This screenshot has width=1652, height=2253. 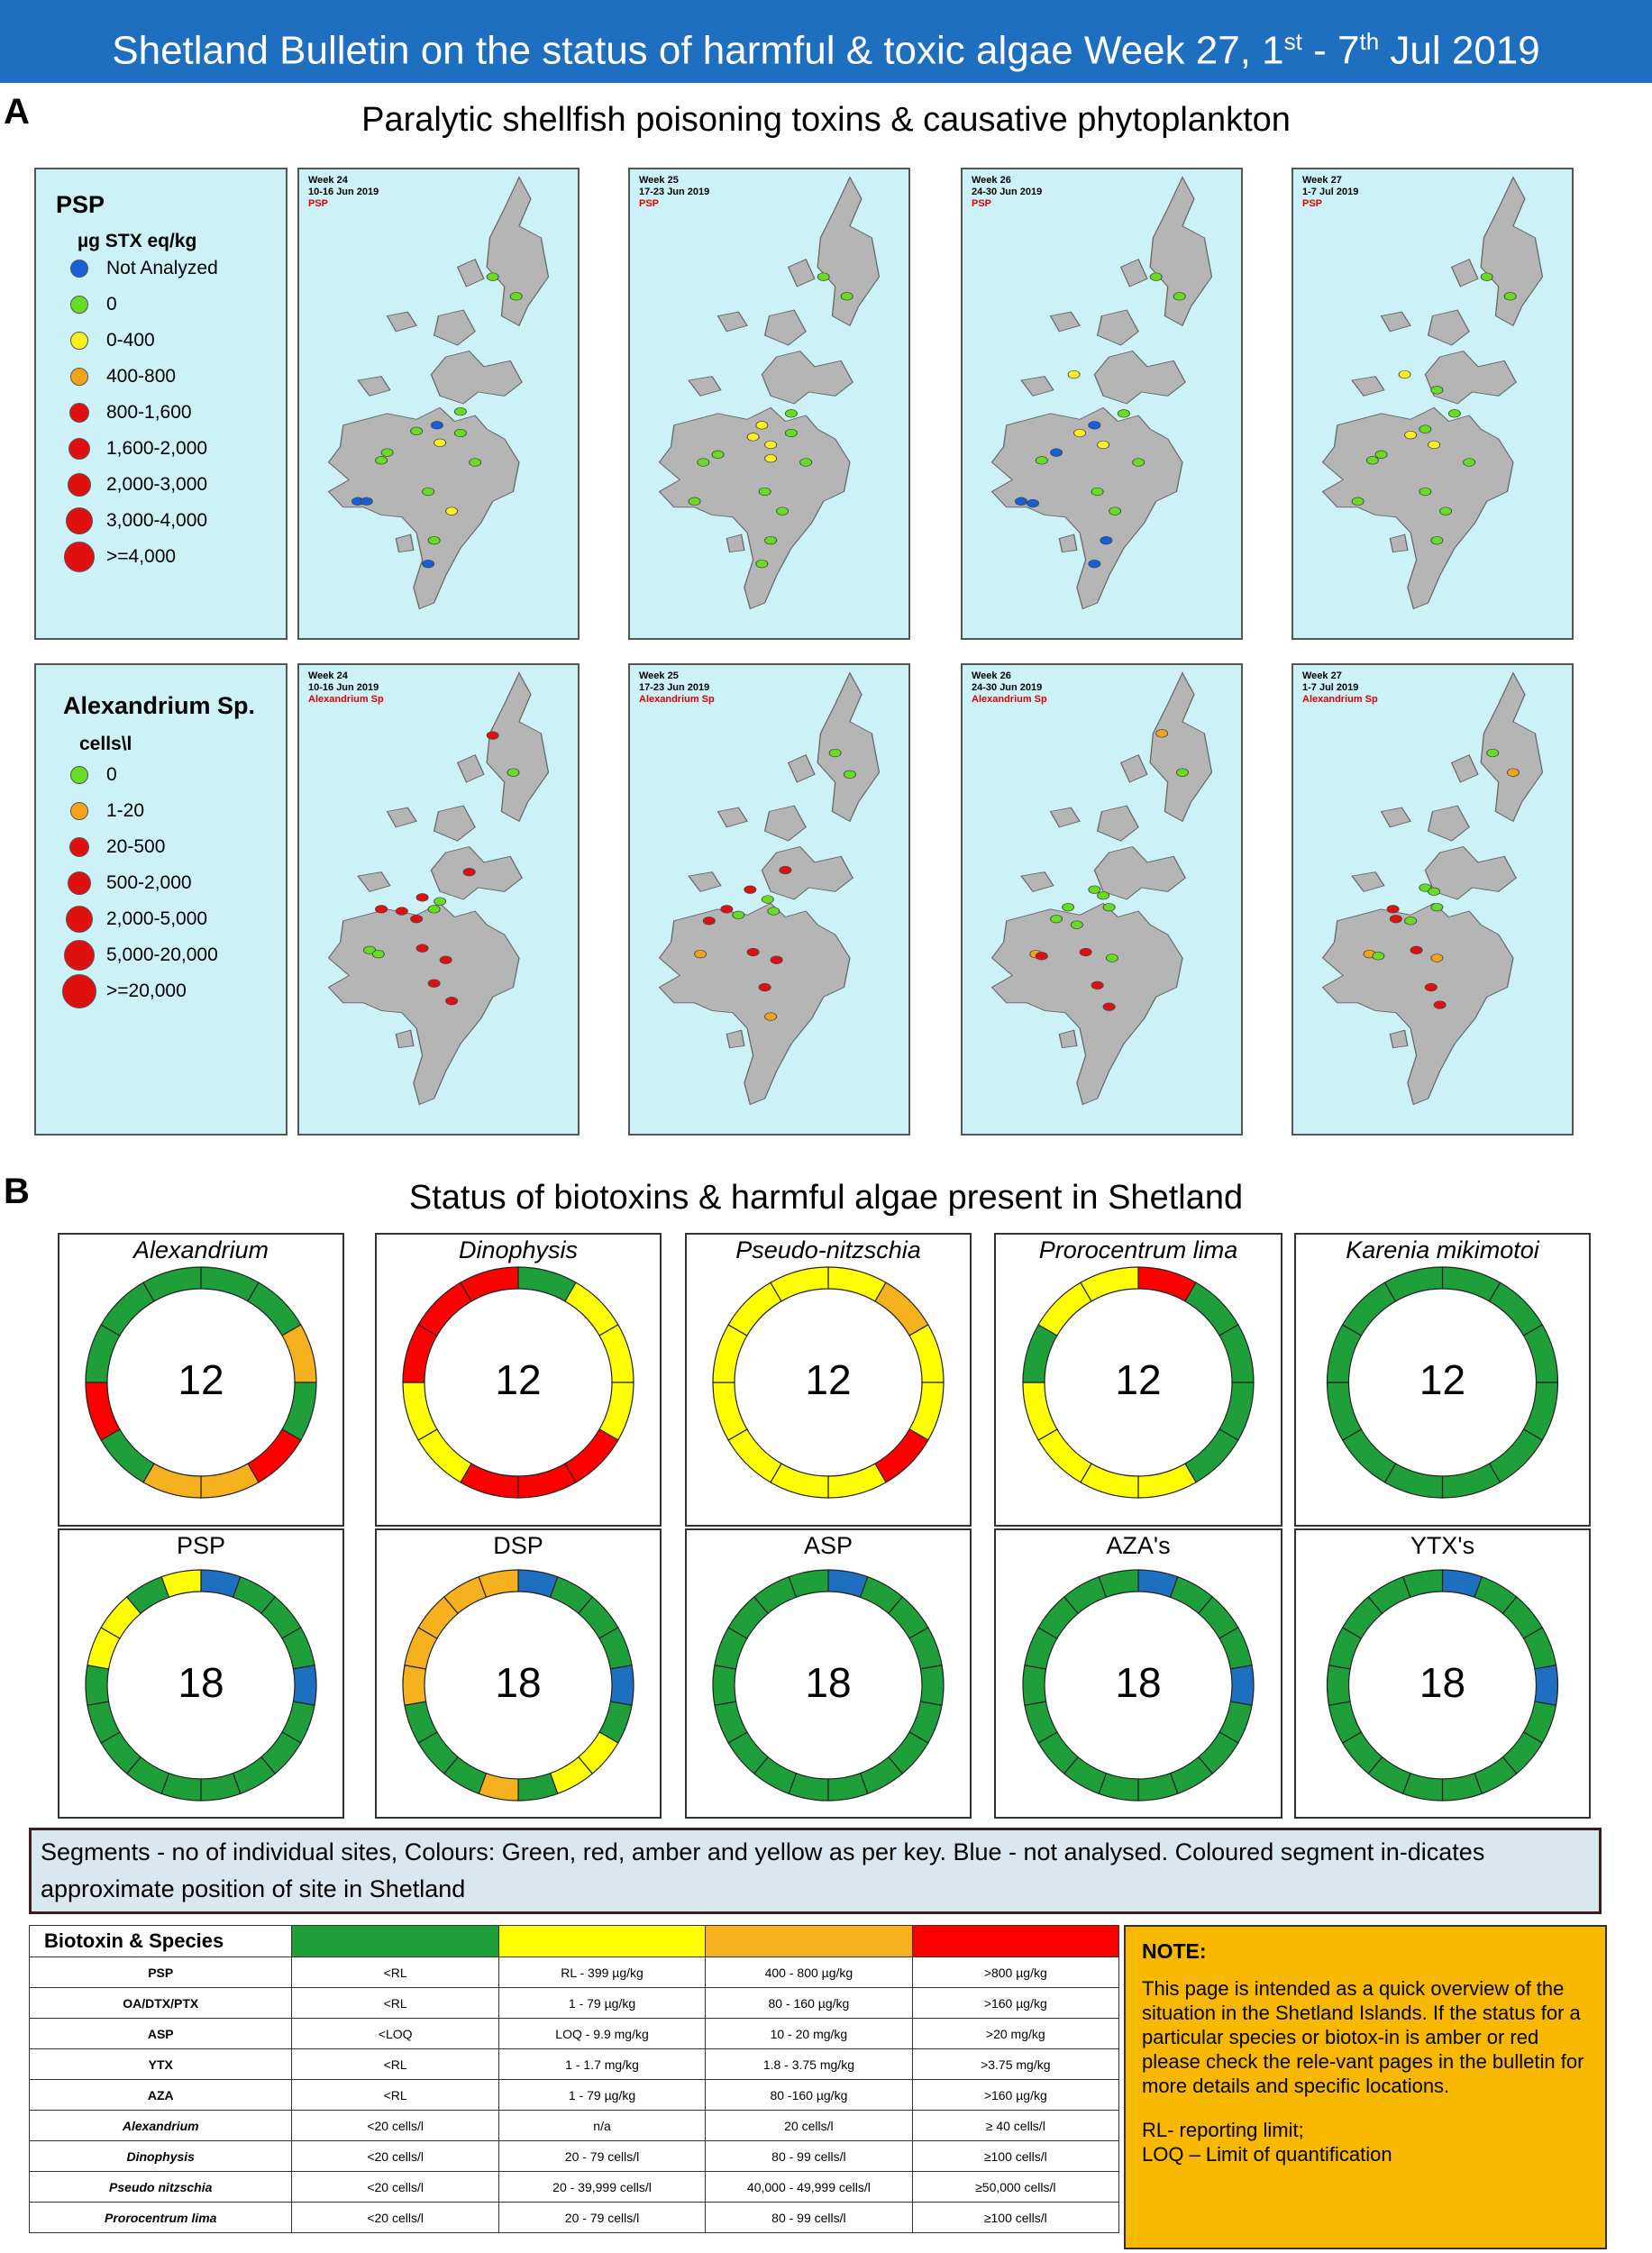 What do you see at coordinates (113, 847) in the screenshot?
I see `legend-row: 20-500` at bounding box center [113, 847].